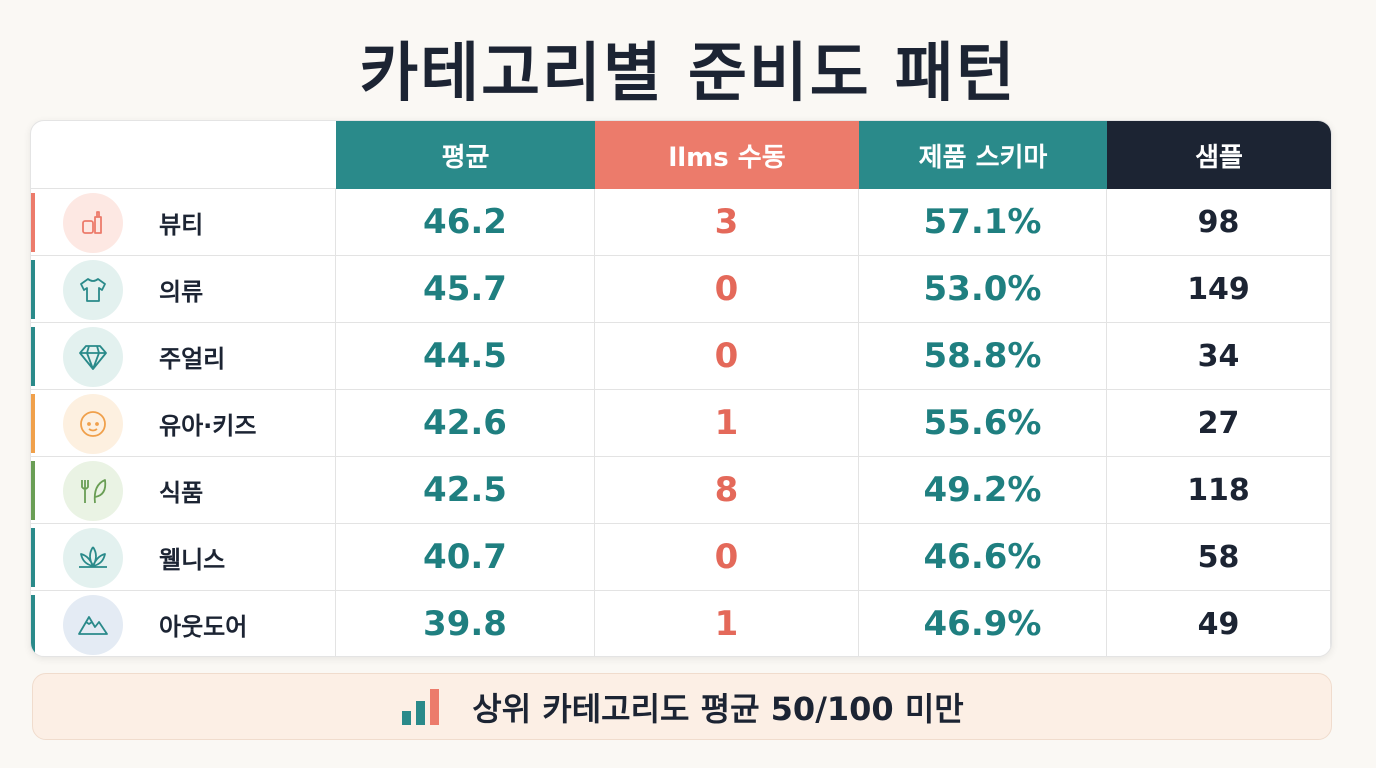 This screenshot has width=1376, height=768. What do you see at coordinates (183, 557) in the screenshot?
I see `row-label: 웰니스` at bounding box center [183, 557].